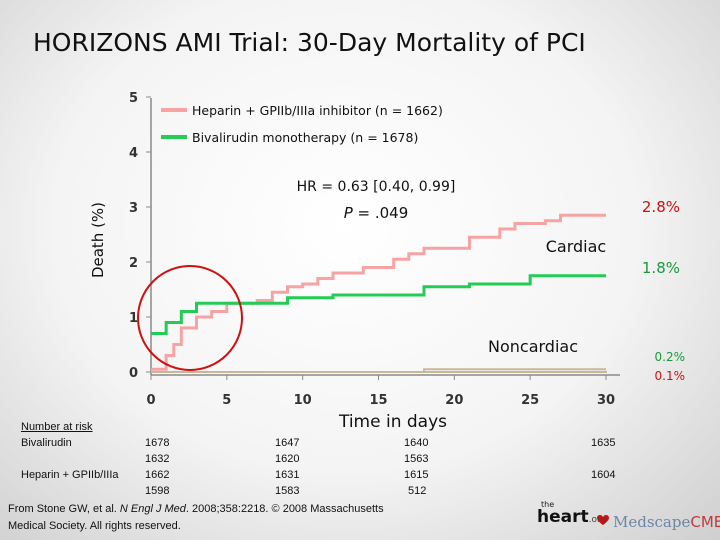 The image size is (720, 540). I want to click on y-tick-label: 0, so click(133, 373).